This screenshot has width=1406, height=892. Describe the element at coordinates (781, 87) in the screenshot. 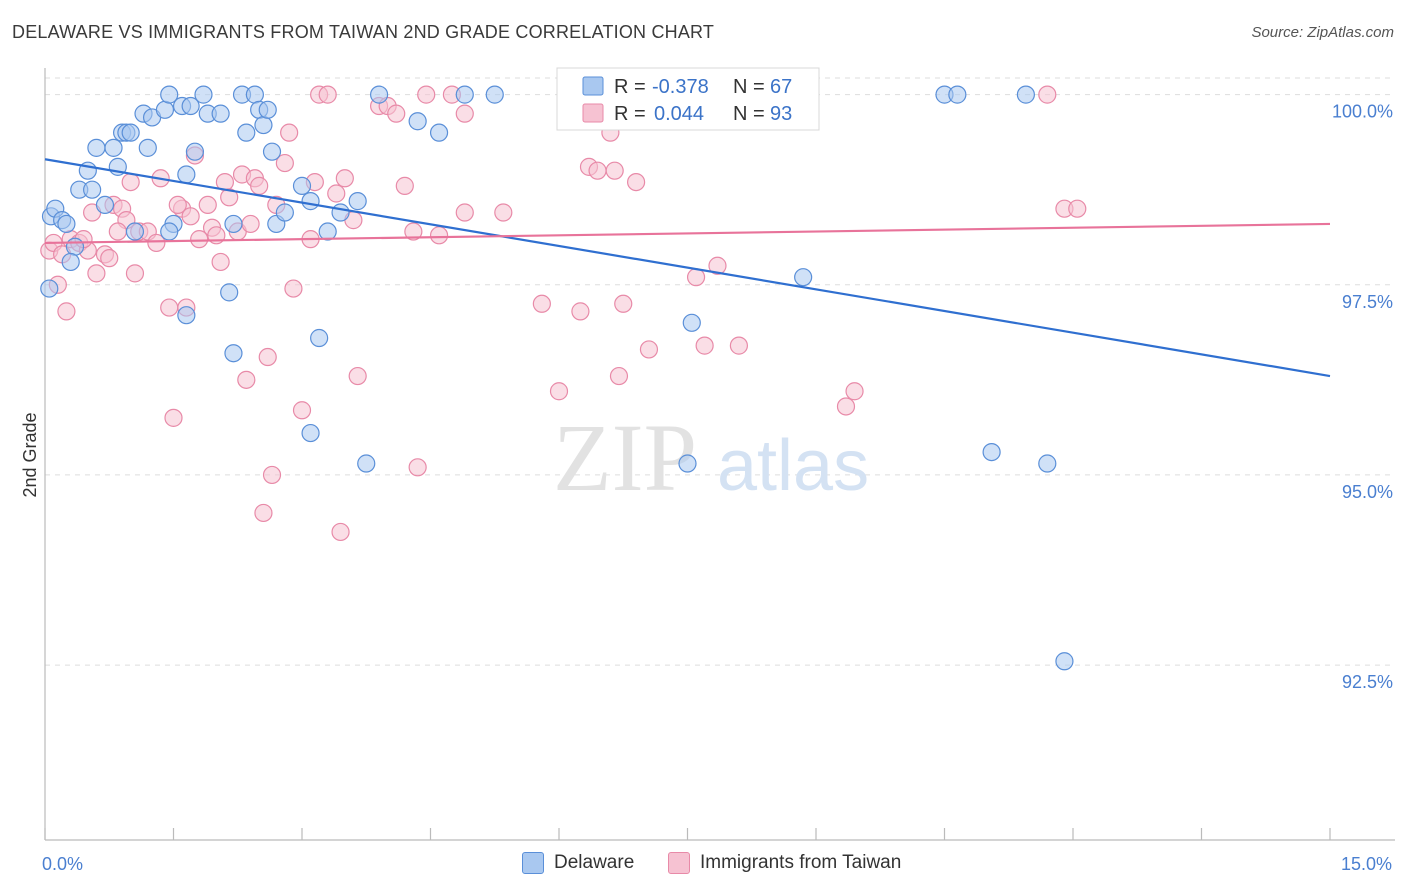

I see `legend-n-delaware: 67` at that location.